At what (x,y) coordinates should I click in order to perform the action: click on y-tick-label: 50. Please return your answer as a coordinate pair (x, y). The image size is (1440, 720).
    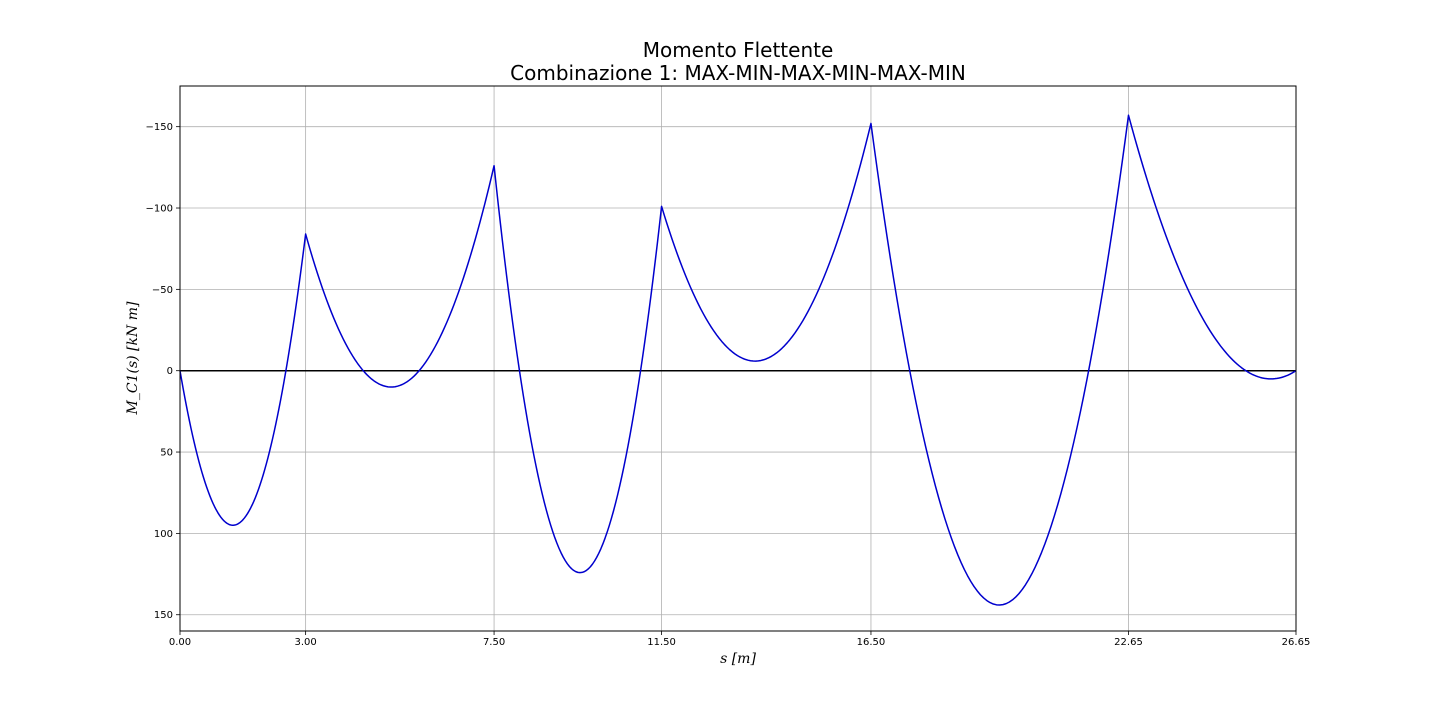
    Looking at the image, I should click on (166, 453).